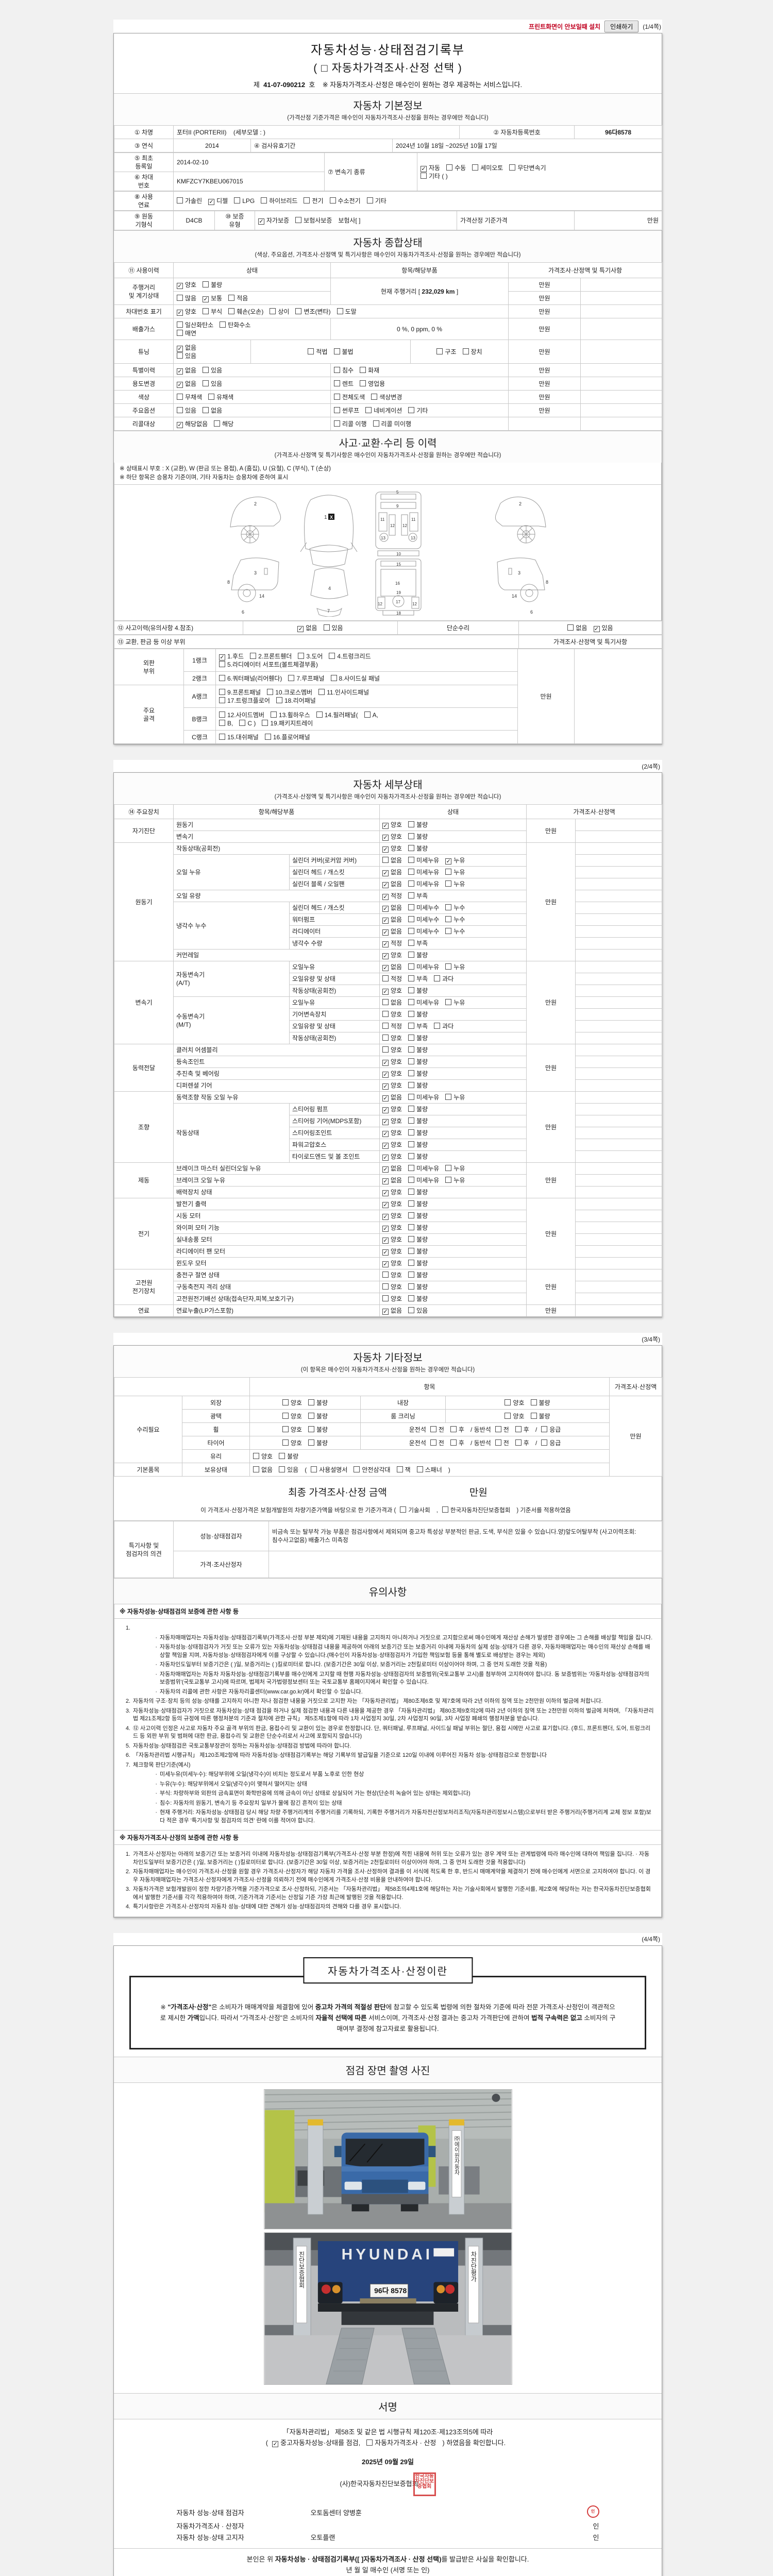 This screenshot has width=773, height=2576. I want to click on checkbox-option: LPG, so click(244, 201).